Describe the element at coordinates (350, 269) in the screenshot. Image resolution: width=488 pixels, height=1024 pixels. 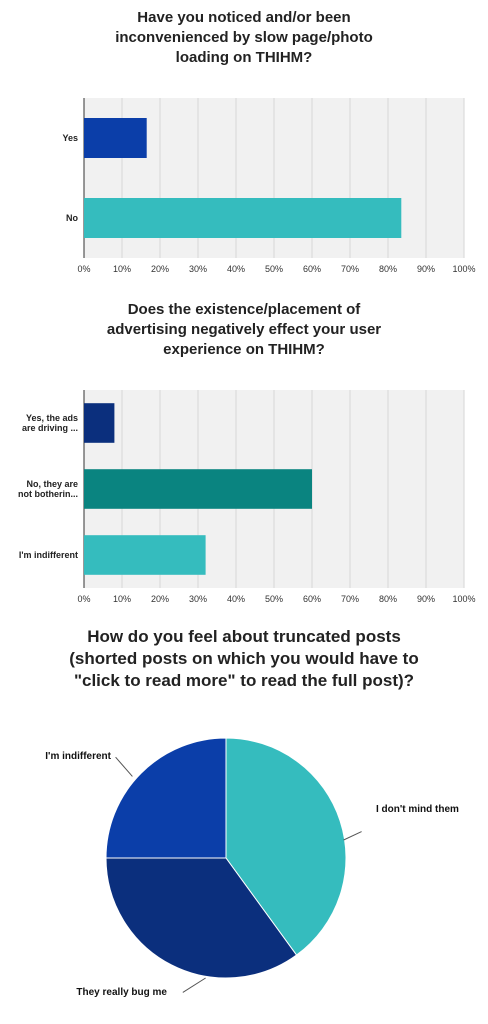
I see `chart-1-x-tick-label: 70%` at that location.